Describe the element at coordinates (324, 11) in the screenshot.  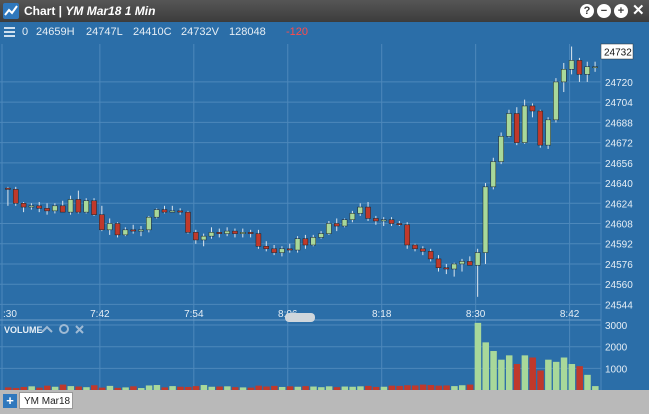
I see `title-bar: Chart | YM Mar18 1 Min ? − + ✕` at that location.